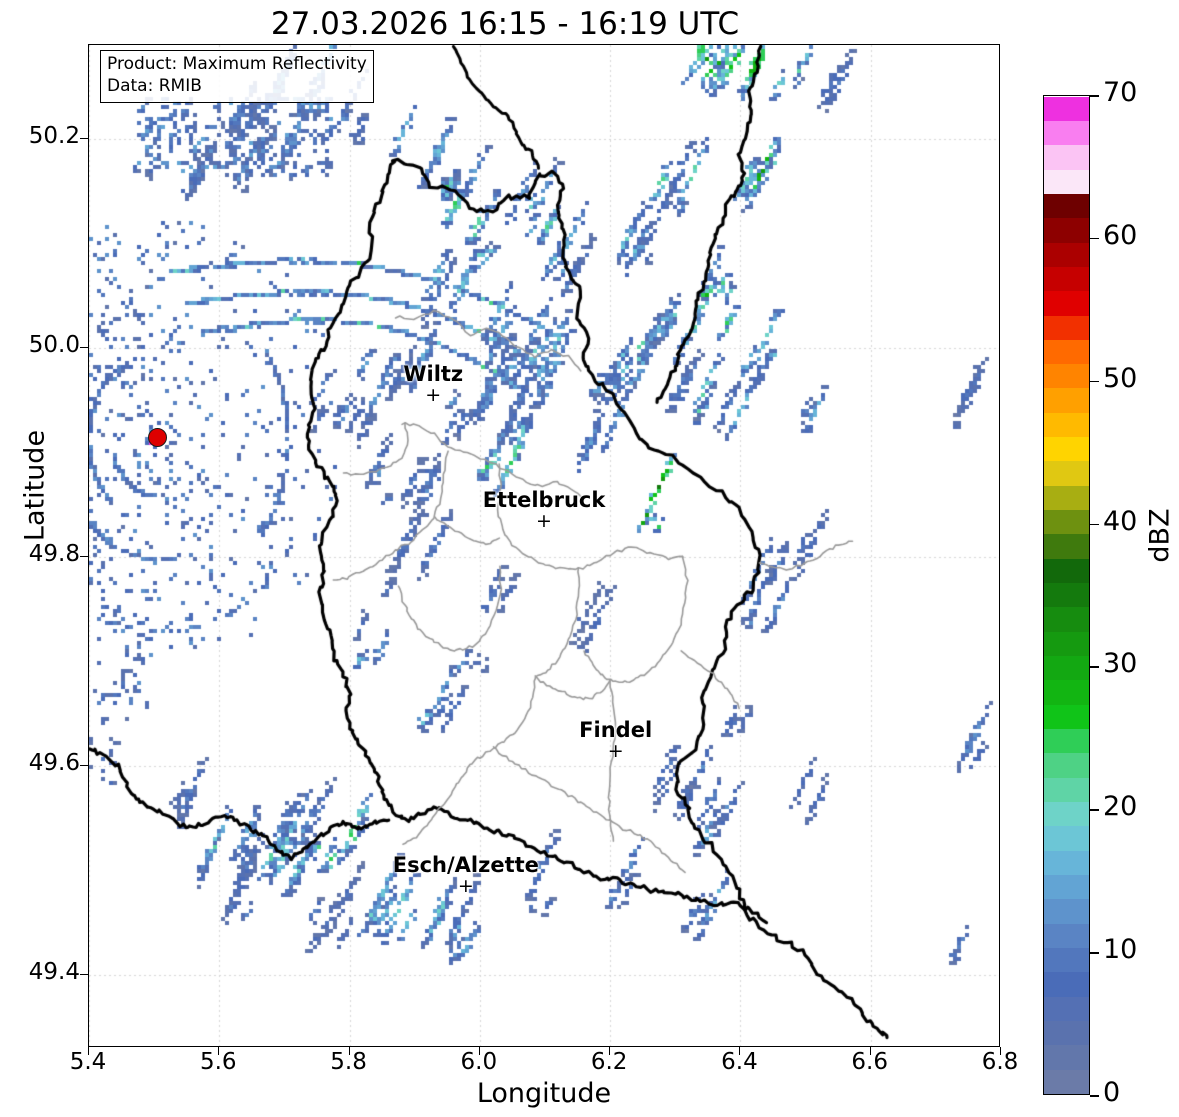  What do you see at coordinates (54, 553) in the screenshot?
I see `y-tick-label: 49.8` at bounding box center [54, 553].